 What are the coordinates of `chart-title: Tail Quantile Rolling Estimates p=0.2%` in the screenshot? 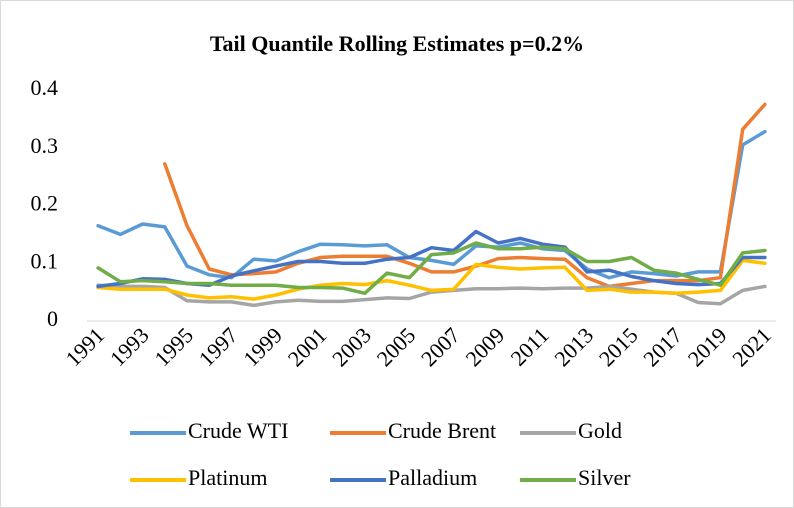 It's located at (397, 43).